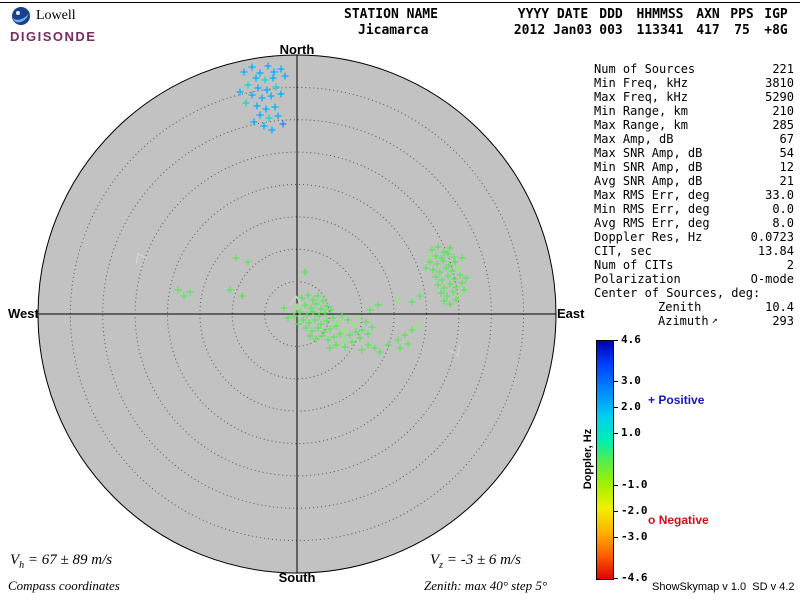 This screenshot has width=800, height=600. I want to click on stat-row: Zenith 10.4, so click(694, 307).